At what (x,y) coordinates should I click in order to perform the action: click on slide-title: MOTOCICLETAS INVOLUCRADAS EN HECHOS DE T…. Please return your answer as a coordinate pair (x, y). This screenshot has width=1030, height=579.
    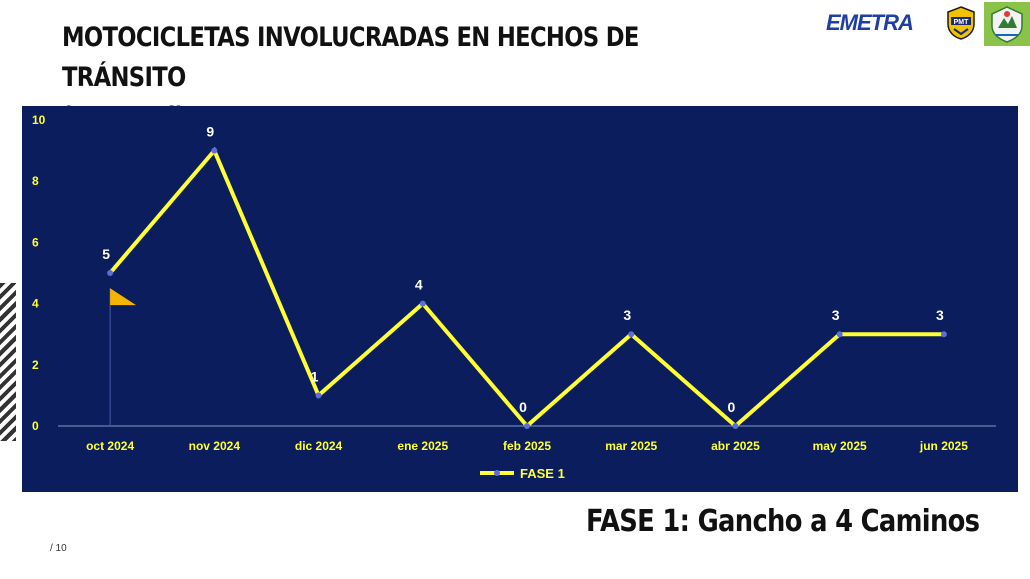
    Looking at the image, I should click on (364, 78).